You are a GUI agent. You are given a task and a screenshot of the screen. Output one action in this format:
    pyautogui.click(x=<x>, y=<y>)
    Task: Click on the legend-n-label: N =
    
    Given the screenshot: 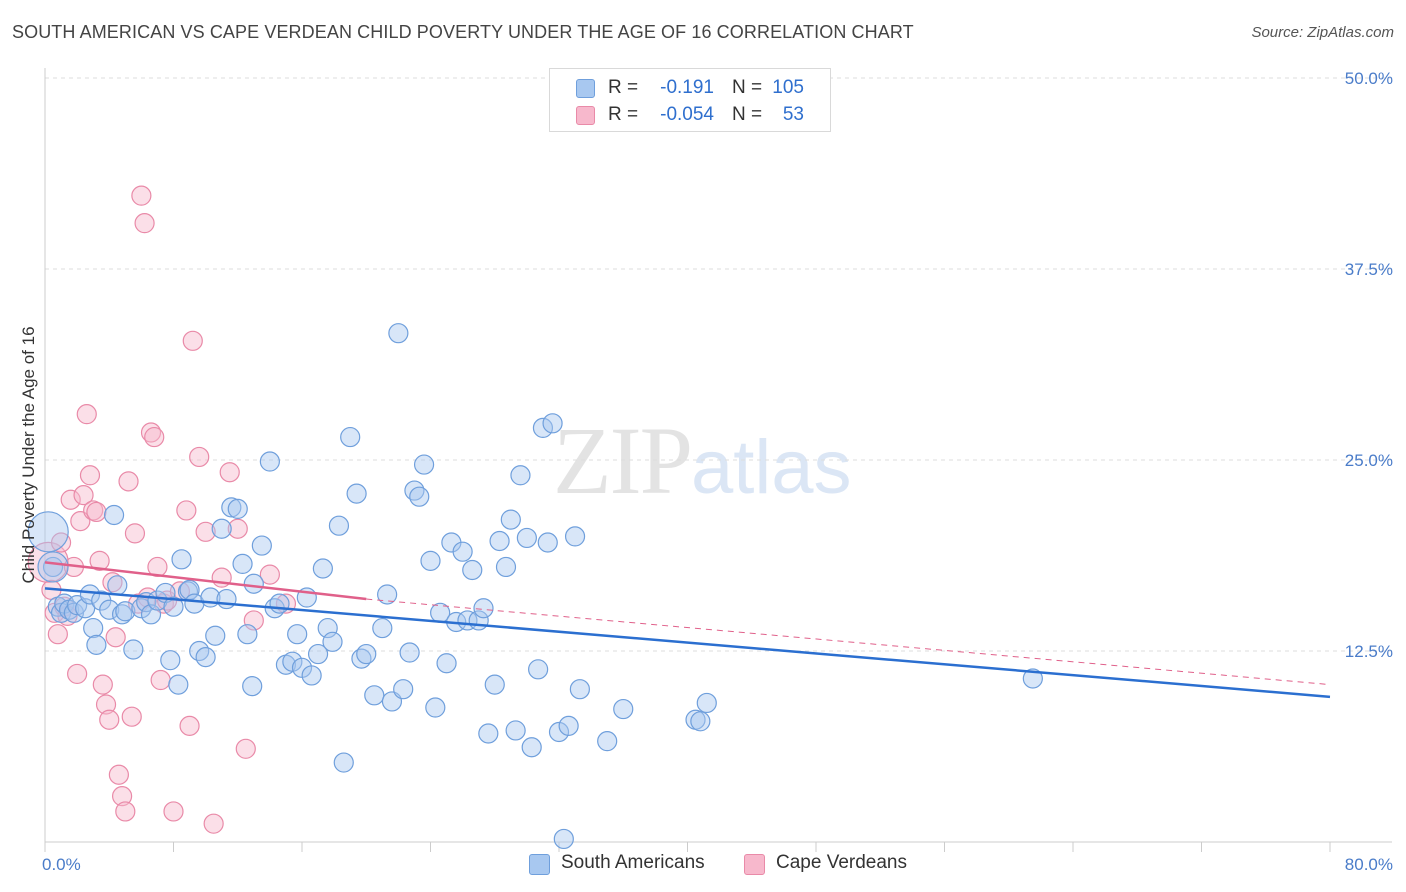 What is the action you would take?
    pyautogui.click(x=747, y=114)
    